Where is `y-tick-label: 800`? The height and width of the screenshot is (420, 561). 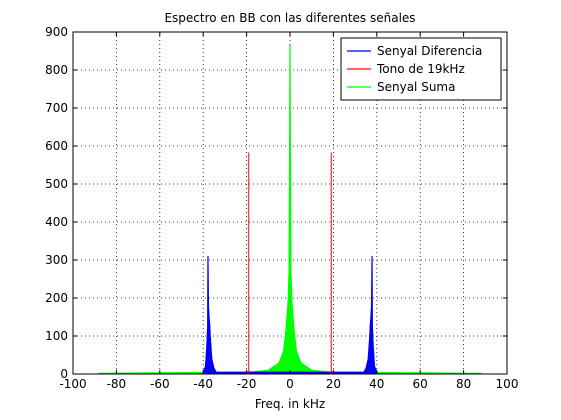
y-tick-label: 800 is located at coordinates (56, 70).